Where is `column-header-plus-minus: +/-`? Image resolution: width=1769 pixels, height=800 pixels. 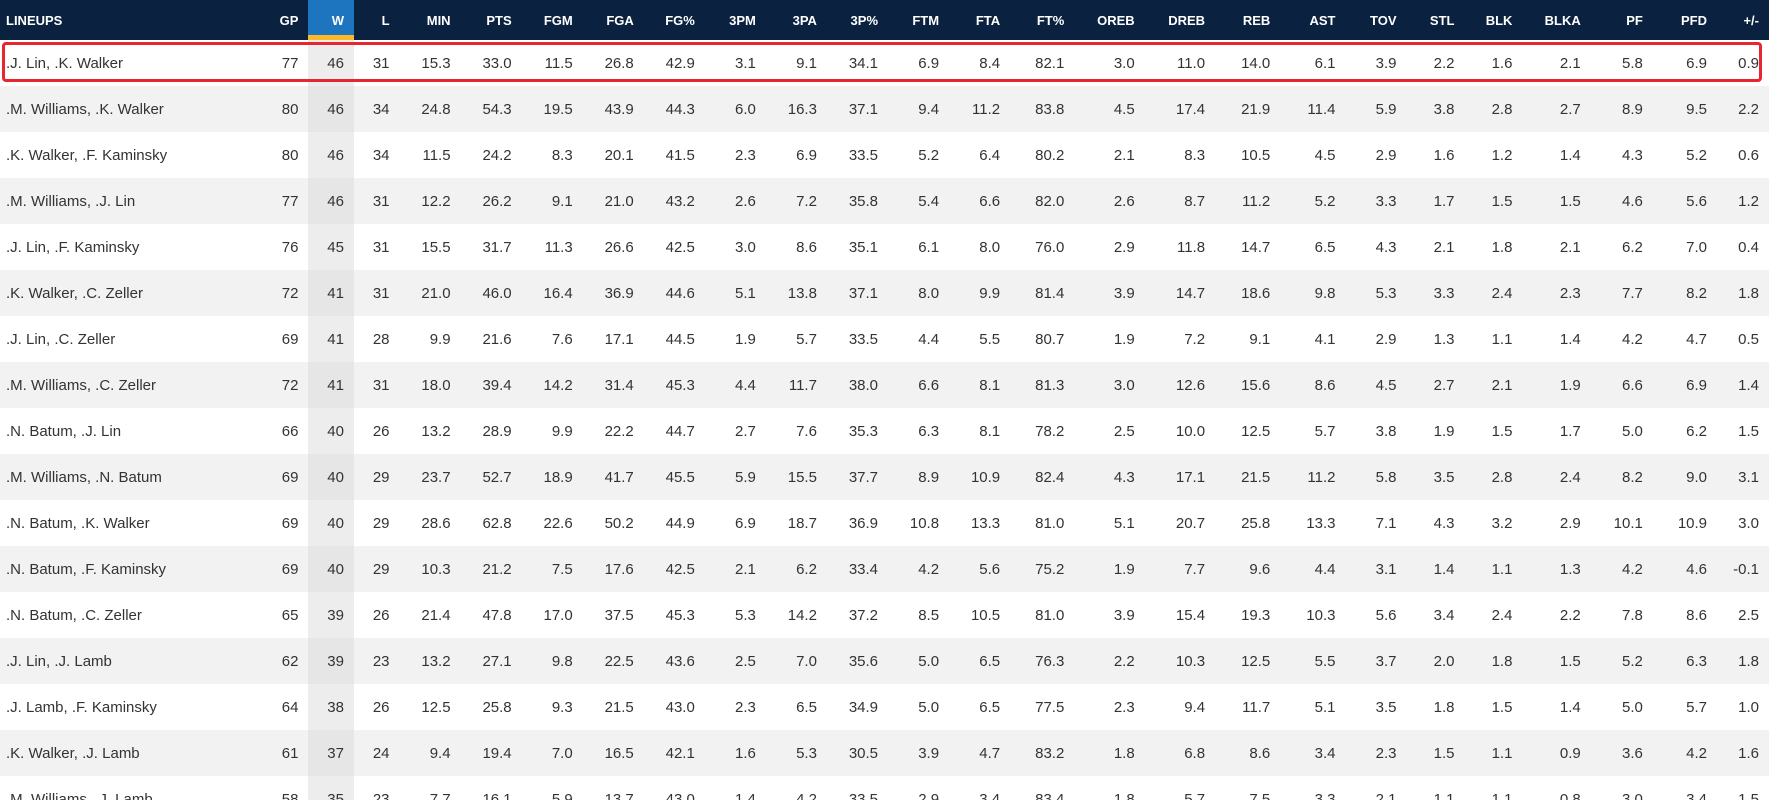
column-header-plus-minus: +/- is located at coordinates (1743, 20).